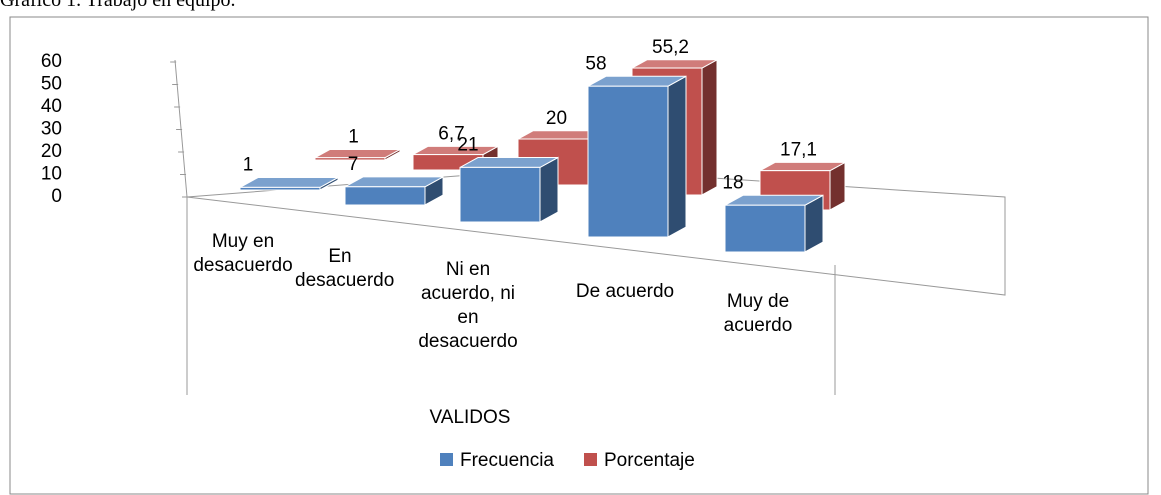 The height and width of the screenshot is (495, 1161). Describe the element at coordinates (51, 61) in the screenshot. I see `y-tick-label: 60` at that location.